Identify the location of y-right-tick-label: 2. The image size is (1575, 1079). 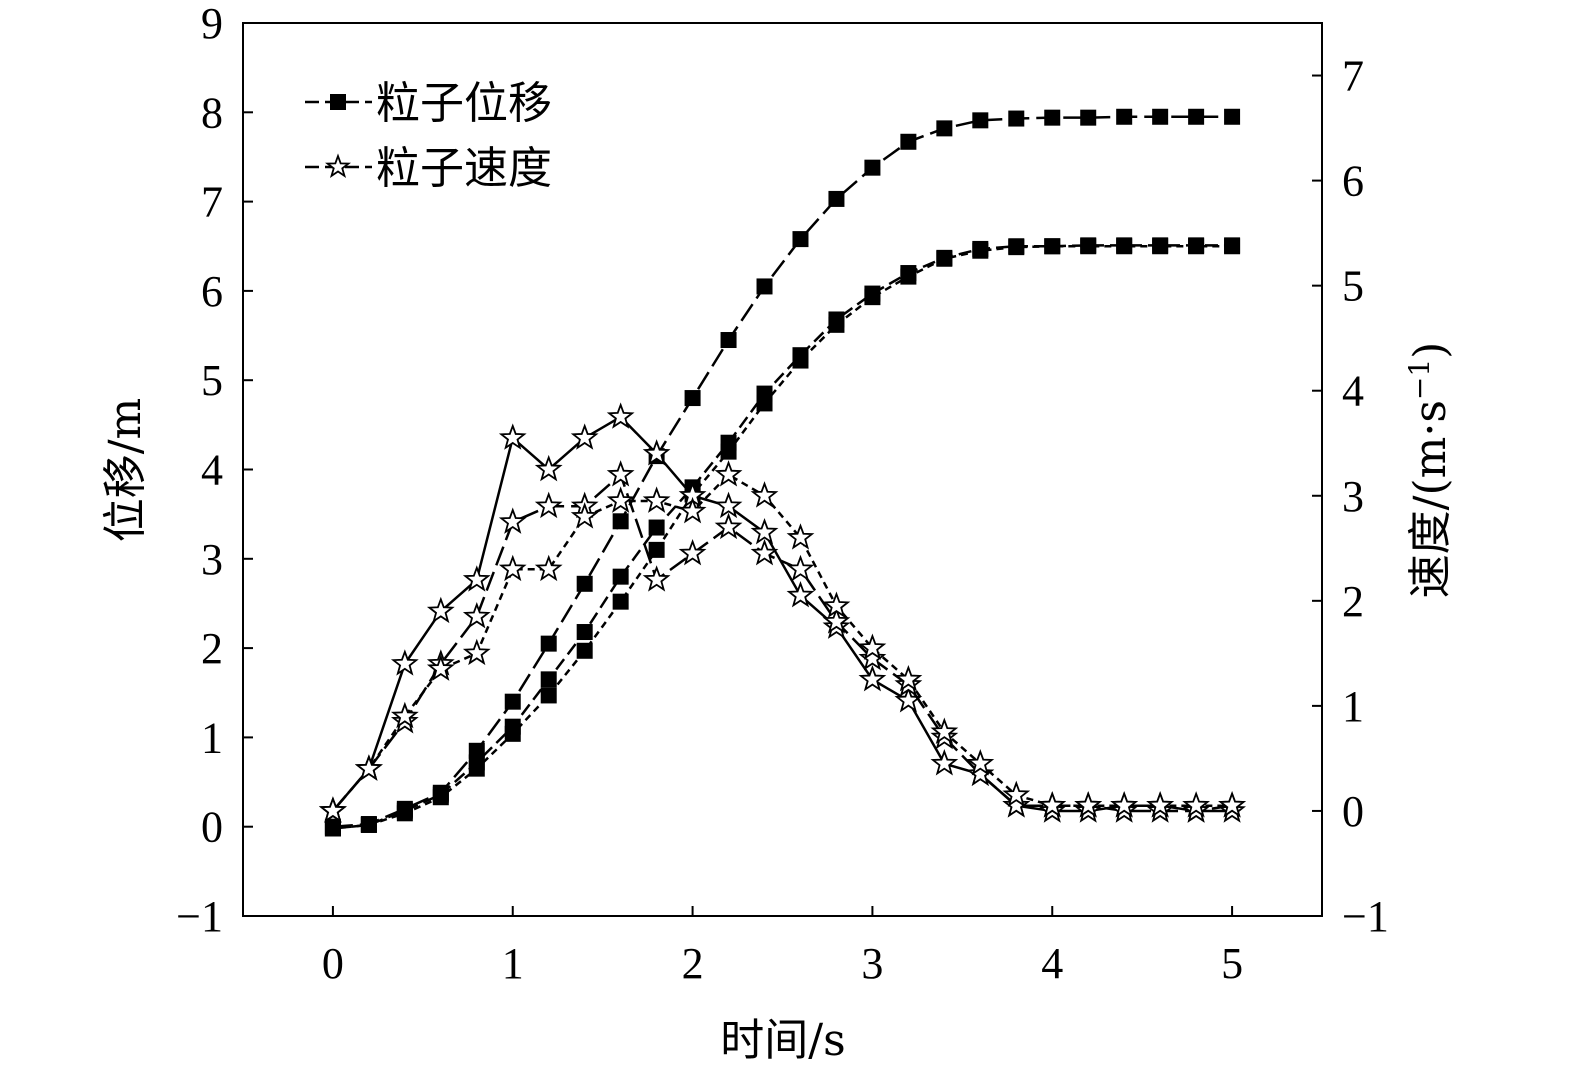
(1353, 601).